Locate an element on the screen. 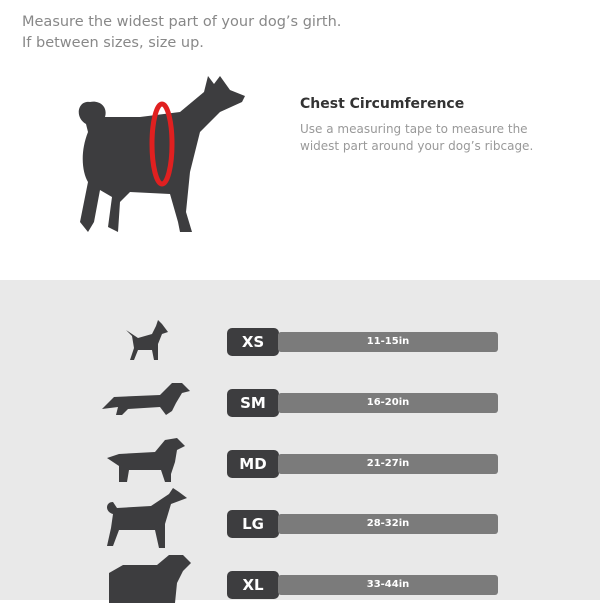 This screenshot has height=603, width=600. dog-measurement-icon is located at coordinates (161, 154).